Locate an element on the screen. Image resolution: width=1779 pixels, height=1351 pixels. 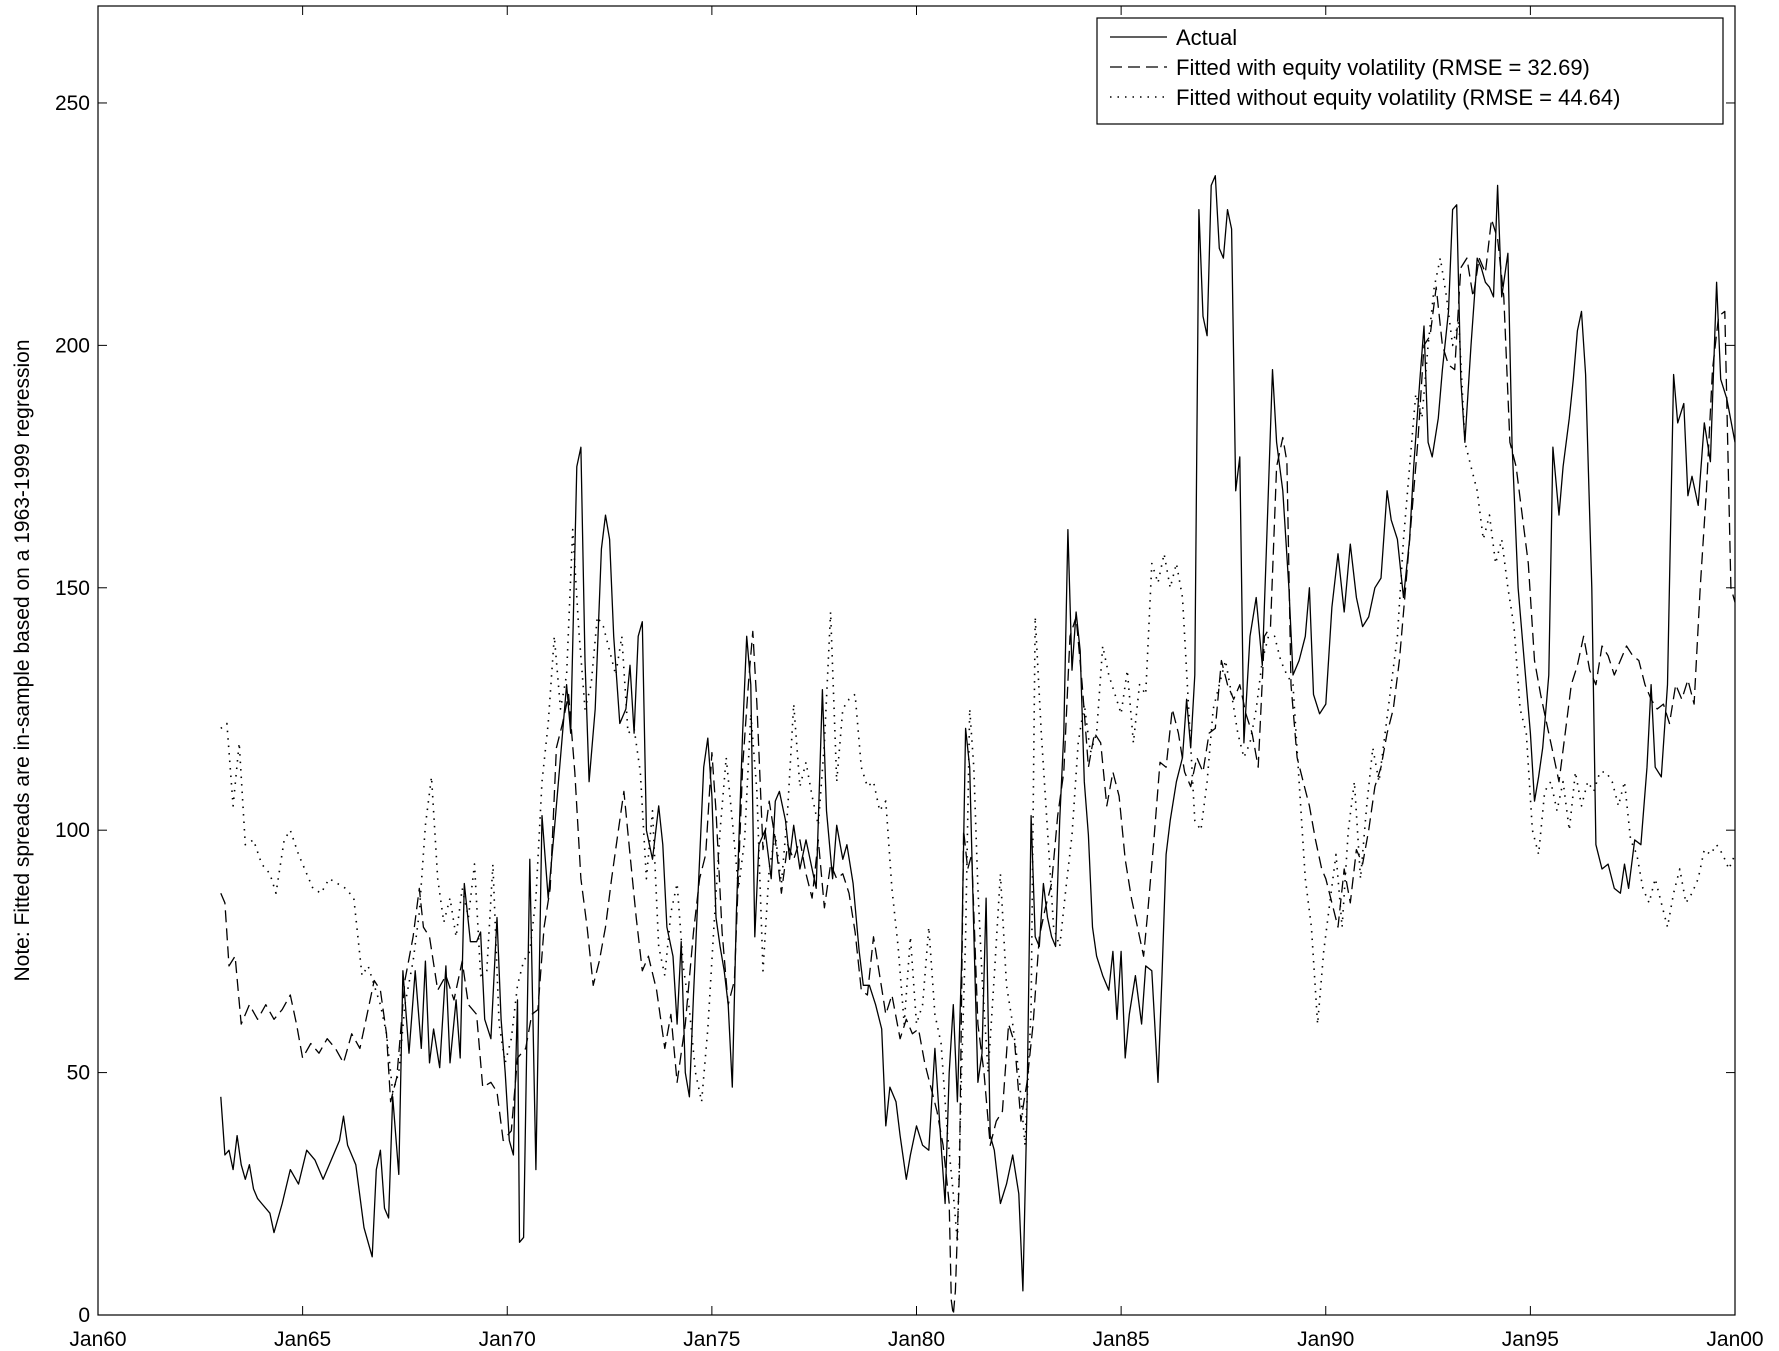
y-tick-label: 150 is located at coordinates (72, 588).